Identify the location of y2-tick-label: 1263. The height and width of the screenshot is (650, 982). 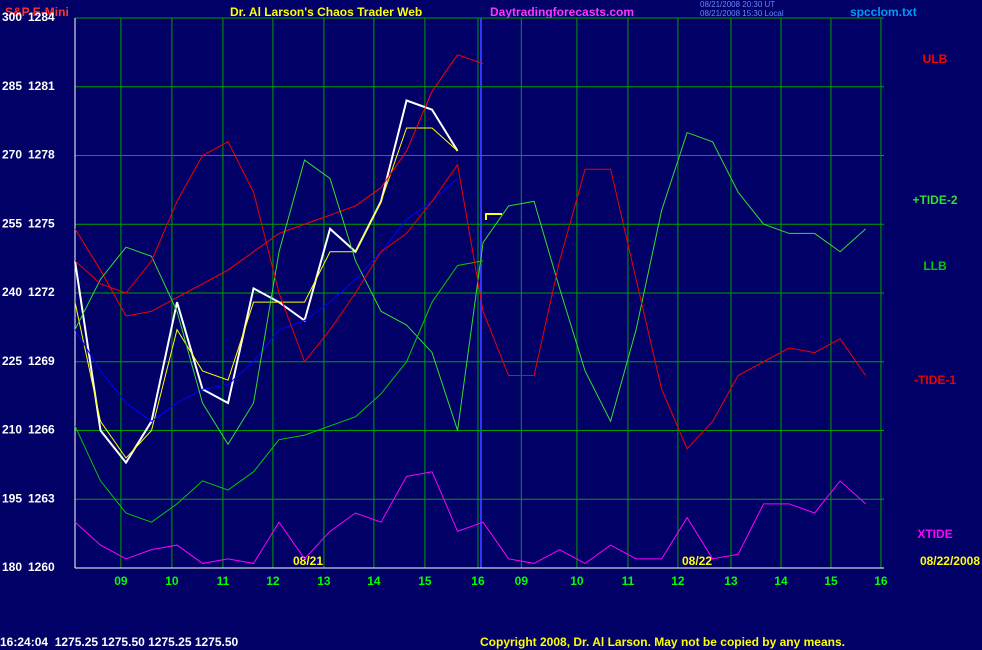
(41, 498).